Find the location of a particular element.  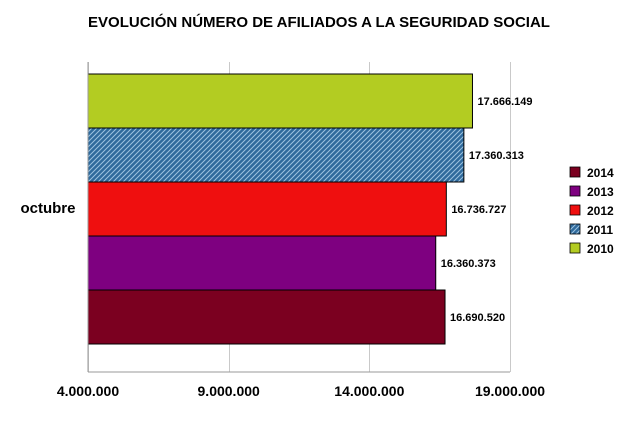

legend-label-2011: 2011 is located at coordinates (600, 230).